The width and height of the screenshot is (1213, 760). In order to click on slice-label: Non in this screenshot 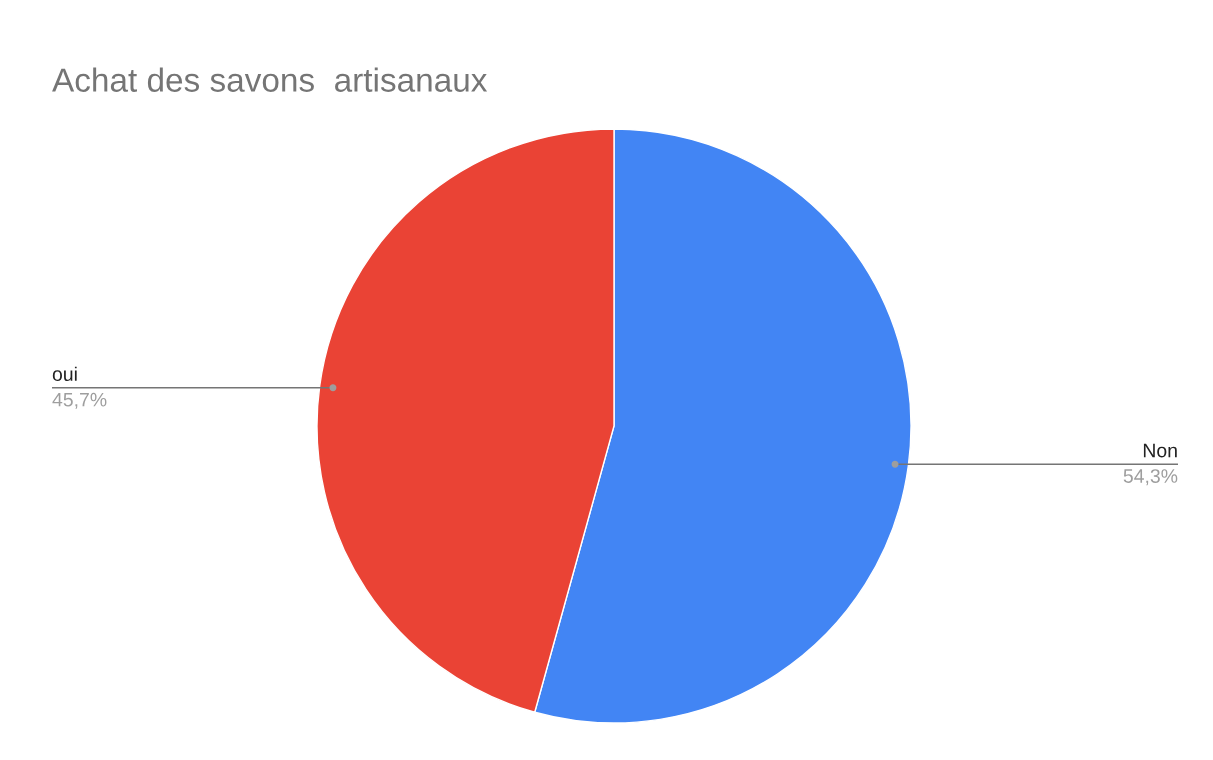, I will do `click(1160, 450)`.